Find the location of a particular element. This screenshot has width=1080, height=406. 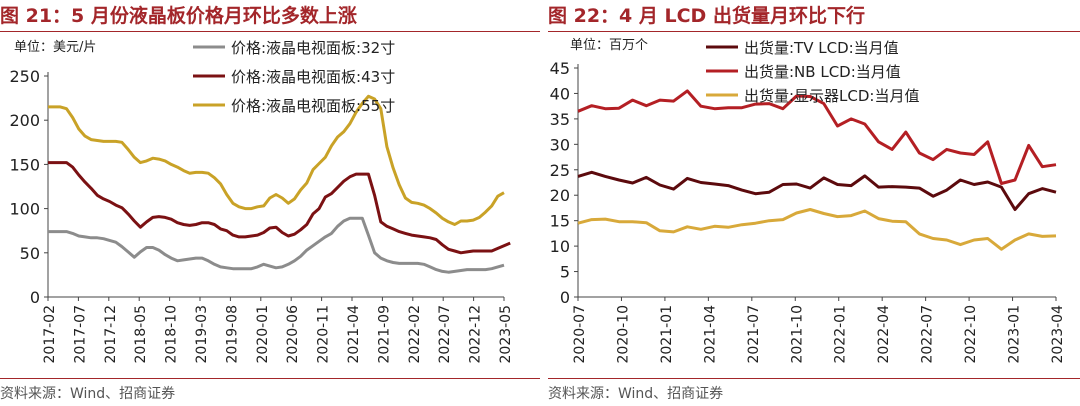

left-y-tick-label: 250 is located at coordinates (24, 76).